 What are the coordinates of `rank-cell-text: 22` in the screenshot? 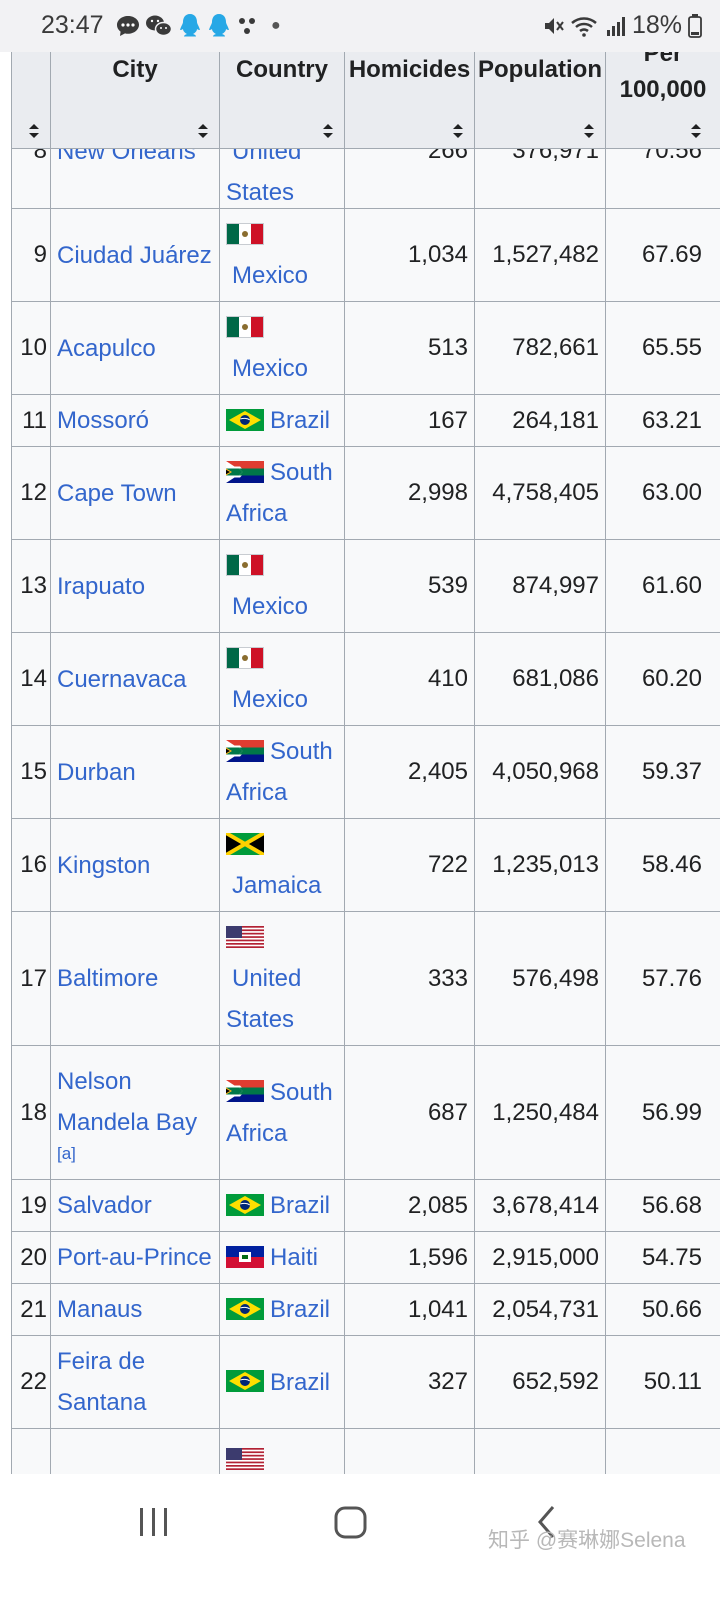 It's located at (33, 1381).